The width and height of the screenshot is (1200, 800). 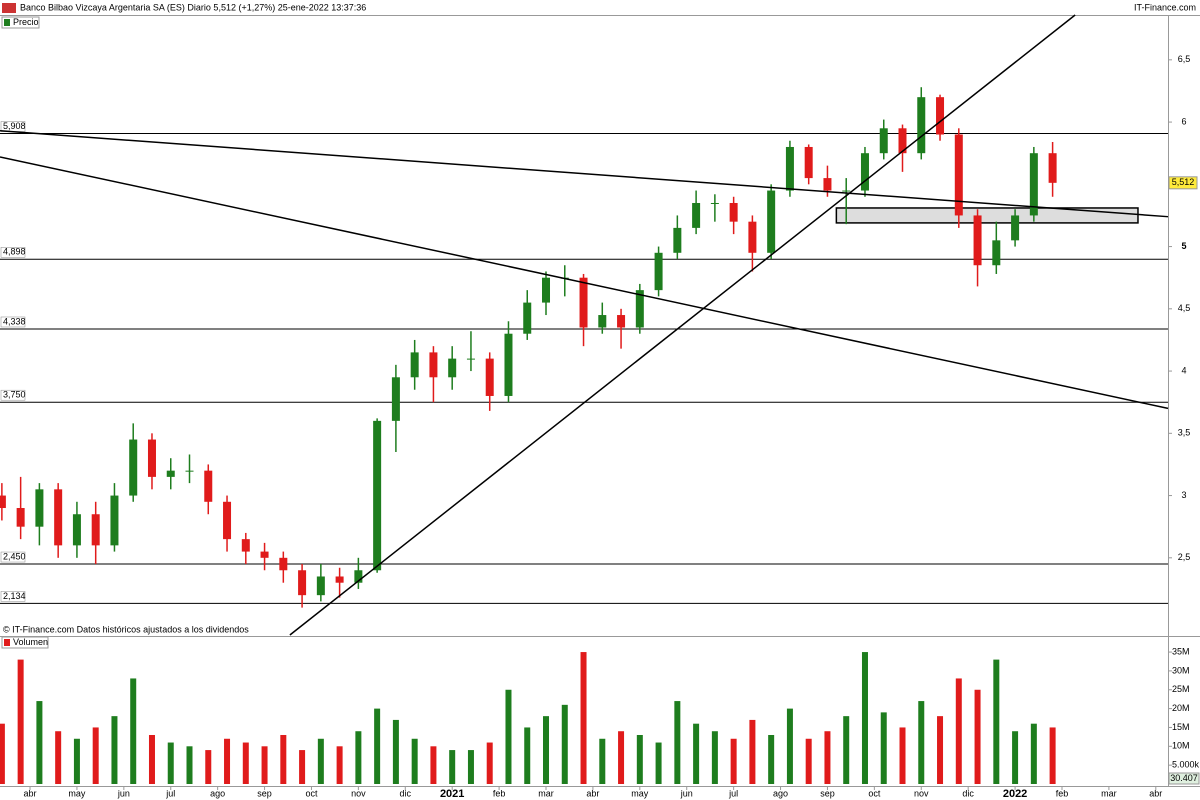 I want to click on volume-legend-box, so click(x=25, y=642).